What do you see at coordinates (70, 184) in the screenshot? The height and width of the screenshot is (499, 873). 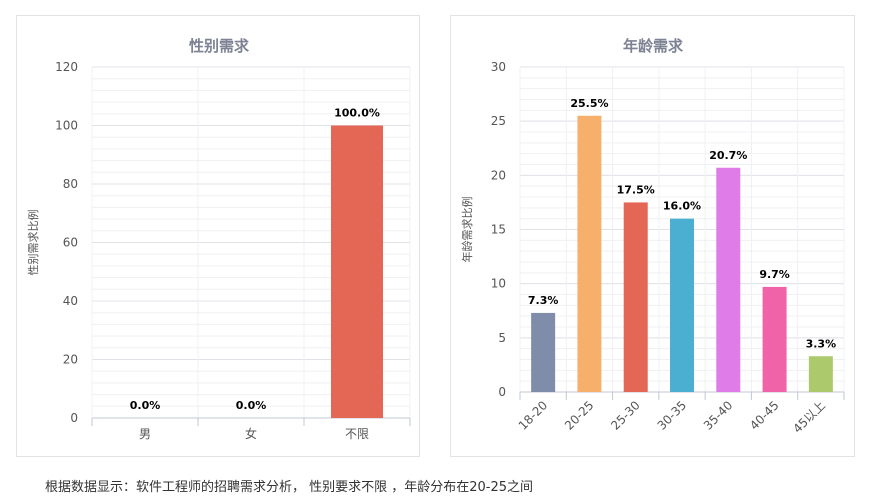 I see `y-tick-label: 80` at bounding box center [70, 184].